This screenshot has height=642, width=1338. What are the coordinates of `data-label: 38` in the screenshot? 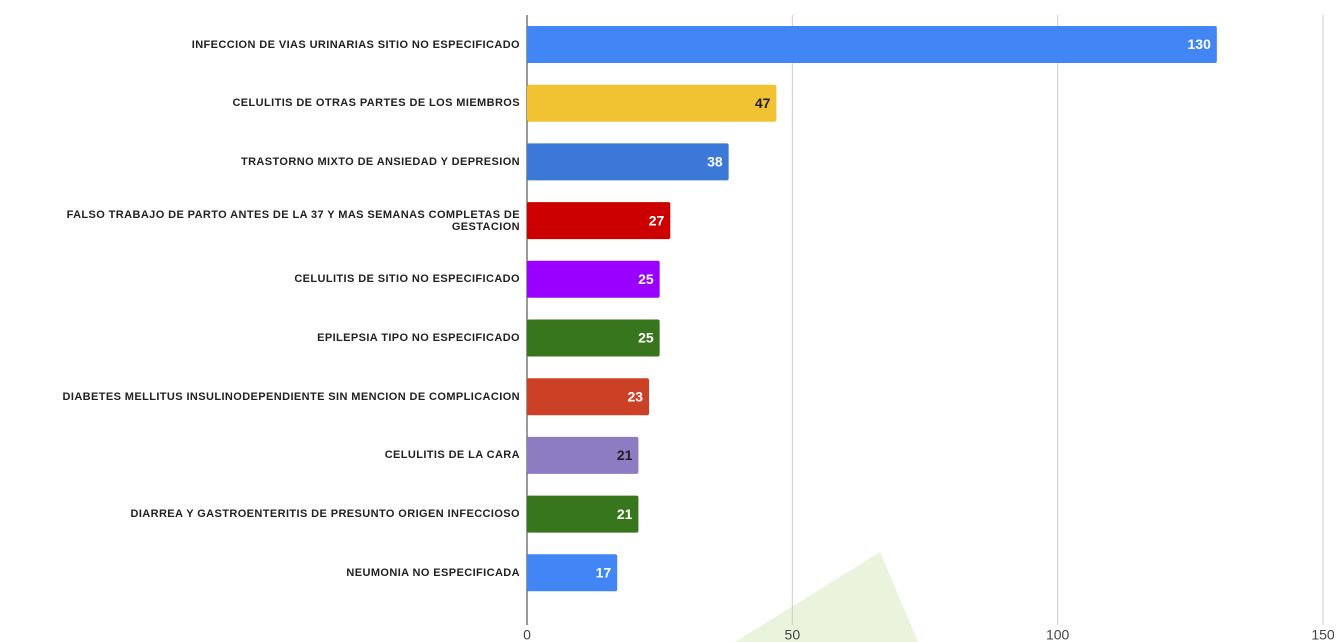 It's located at (715, 162).